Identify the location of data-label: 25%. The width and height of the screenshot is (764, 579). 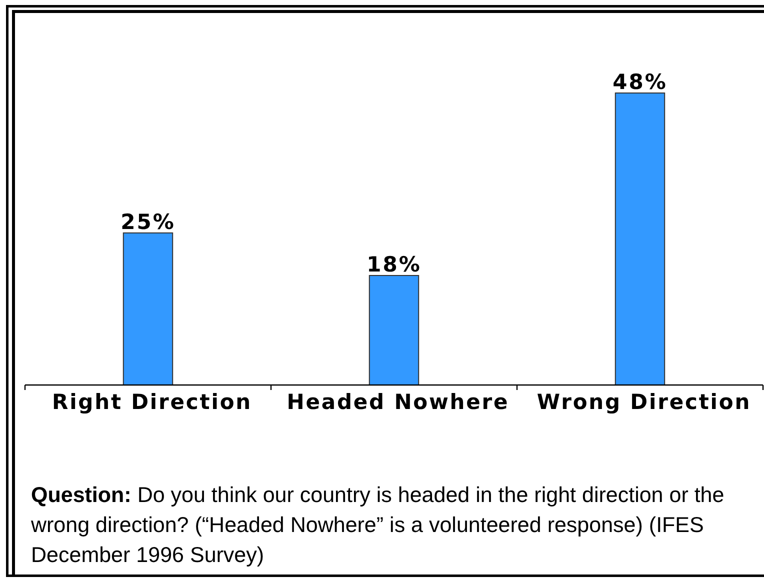
(148, 222).